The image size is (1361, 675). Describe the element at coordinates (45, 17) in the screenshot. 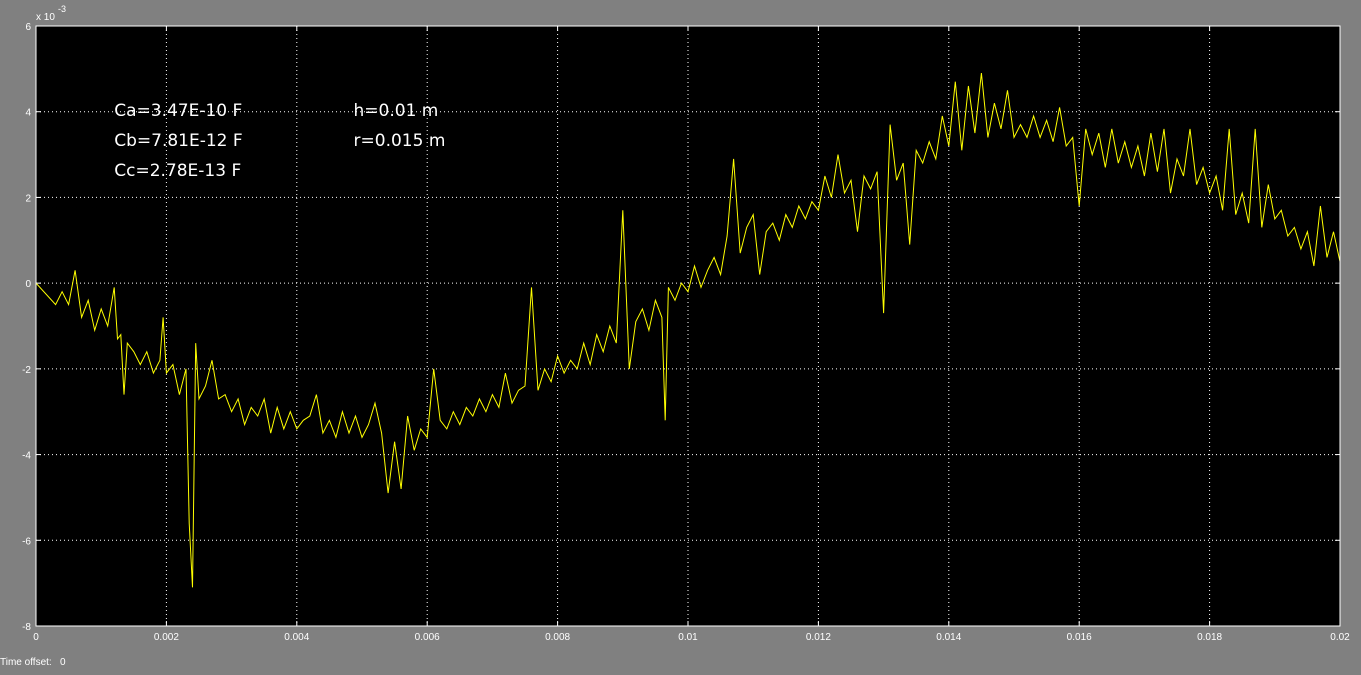

I see `y-exponent-label: x 10` at that location.